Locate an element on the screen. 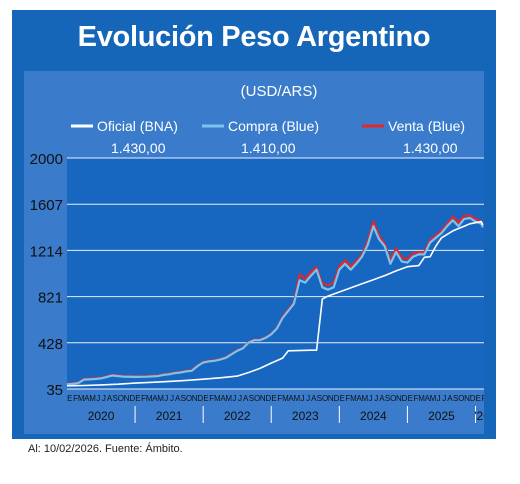 The width and height of the screenshot is (520, 484). y-tick-label: 428 is located at coordinates (50, 344).